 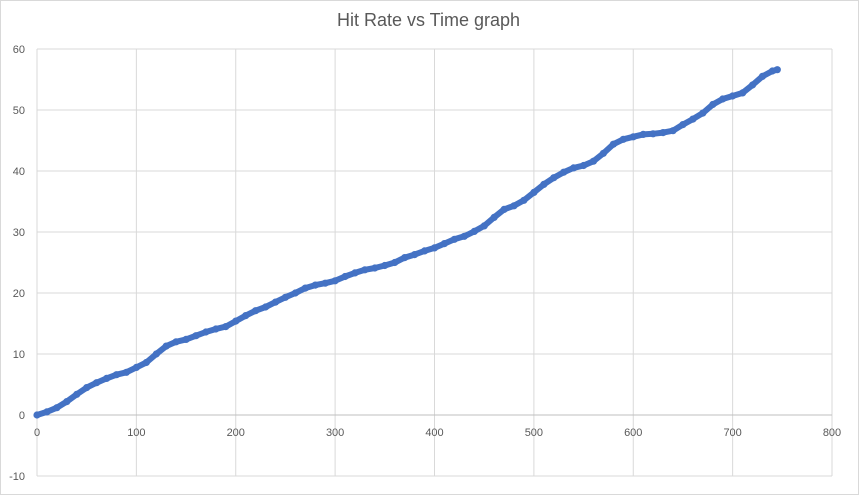 I want to click on y-tick-label: 60, so click(x=19, y=50).